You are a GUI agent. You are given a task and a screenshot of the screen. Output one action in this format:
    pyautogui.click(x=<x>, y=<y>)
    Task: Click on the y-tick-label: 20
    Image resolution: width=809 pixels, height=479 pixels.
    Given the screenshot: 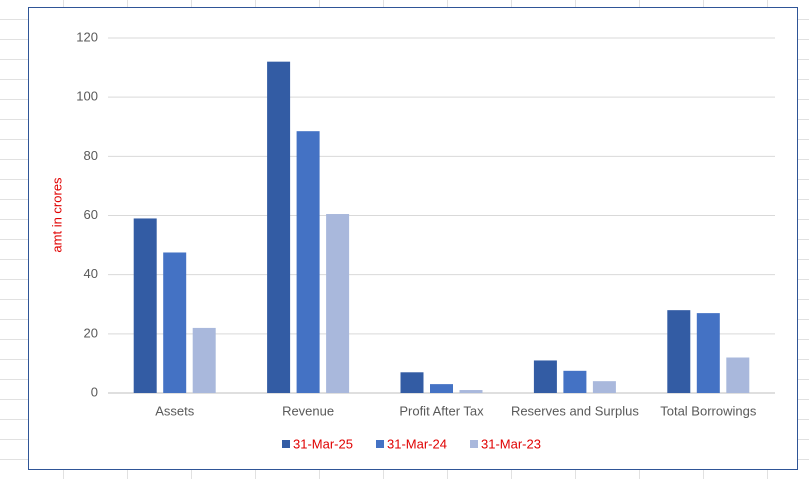 What is the action you would take?
    pyautogui.click(x=91, y=332)
    